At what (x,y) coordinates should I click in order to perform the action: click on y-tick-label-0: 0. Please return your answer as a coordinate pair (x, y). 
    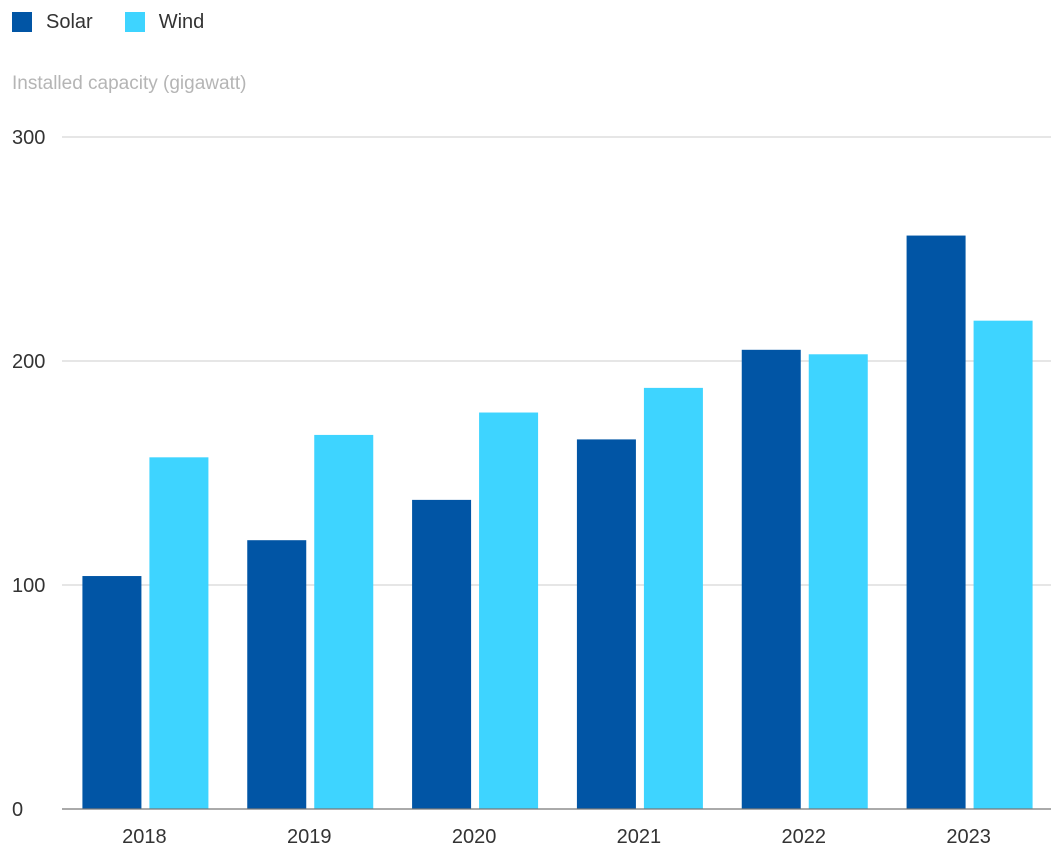
    Looking at the image, I should click on (17, 810).